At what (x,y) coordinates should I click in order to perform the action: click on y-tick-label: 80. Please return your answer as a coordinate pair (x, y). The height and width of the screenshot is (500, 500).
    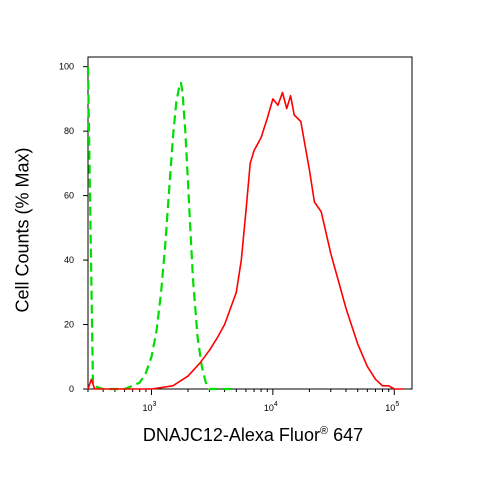
    Looking at the image, I should click on (69, 131).